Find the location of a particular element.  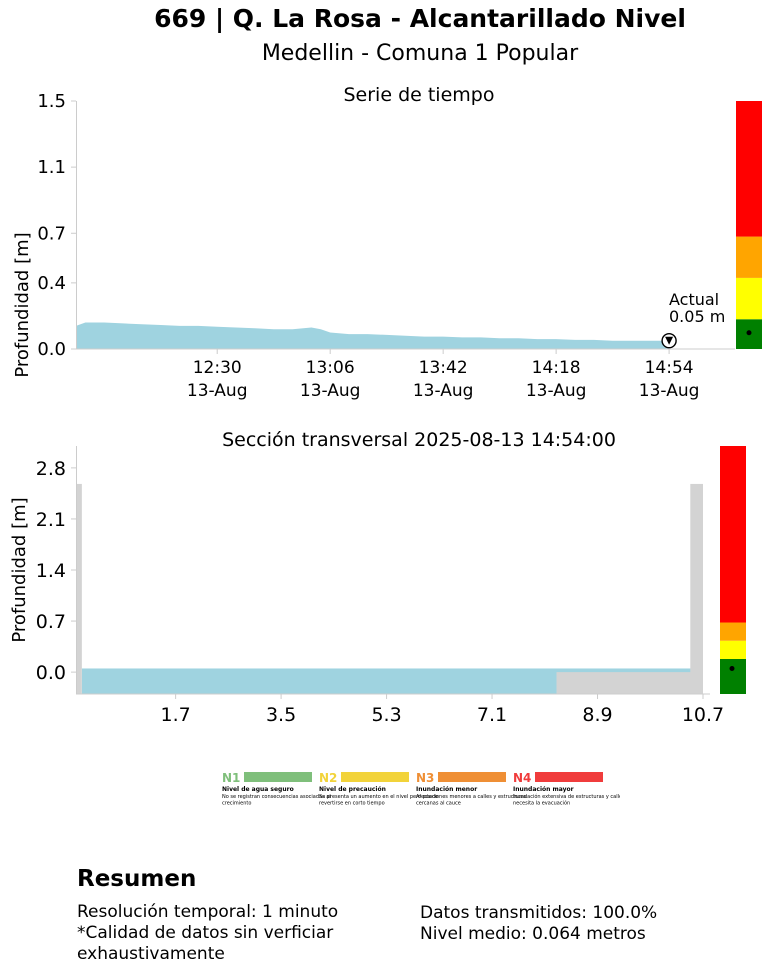

summary-resolution: Resolución temporal: 1 minuto is located at coordinates (208, 912).